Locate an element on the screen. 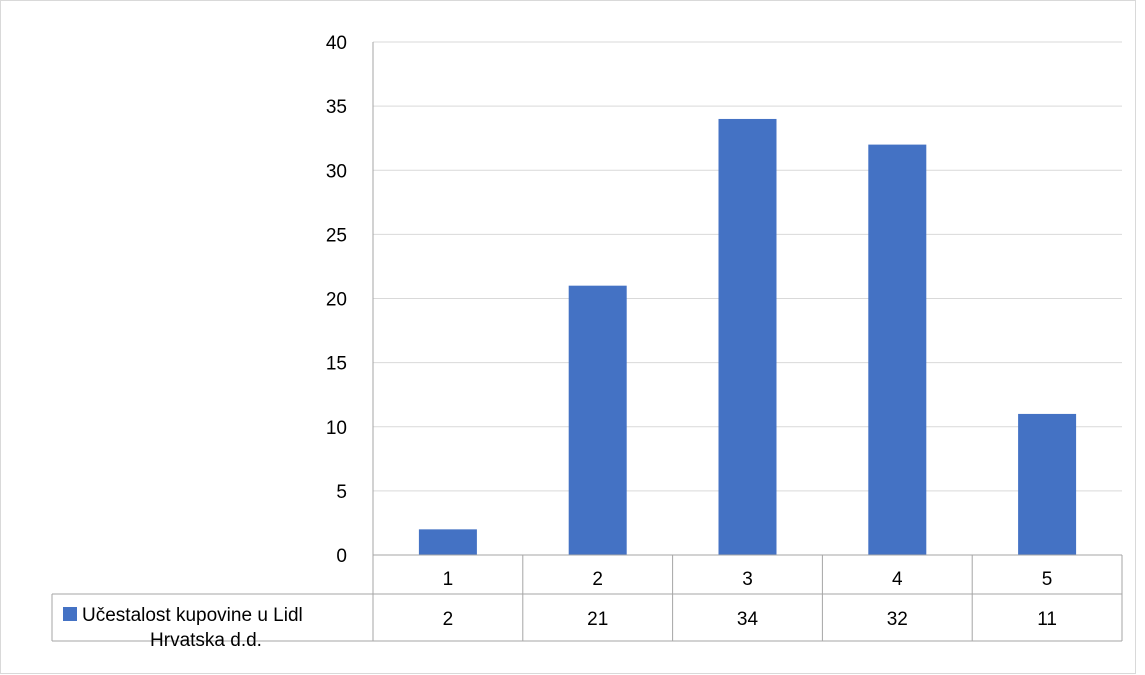 This screenshot has height=675, width=1145. data-table-value: 2 is located at coordinates (448, 619).